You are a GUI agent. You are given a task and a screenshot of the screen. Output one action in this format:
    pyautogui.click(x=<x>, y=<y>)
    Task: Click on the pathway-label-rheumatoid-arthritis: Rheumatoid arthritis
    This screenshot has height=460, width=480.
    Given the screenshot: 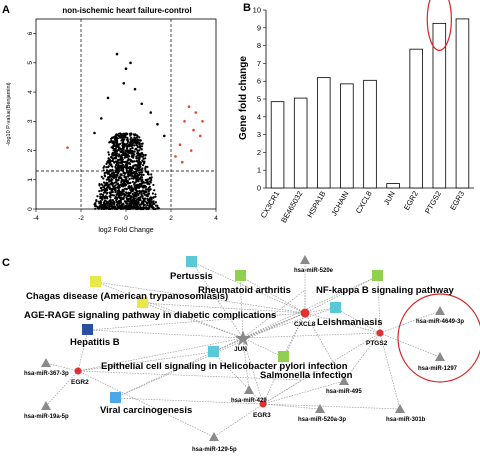 What is the action you would take?
    pyautogui.click(x=244, y=290)
    